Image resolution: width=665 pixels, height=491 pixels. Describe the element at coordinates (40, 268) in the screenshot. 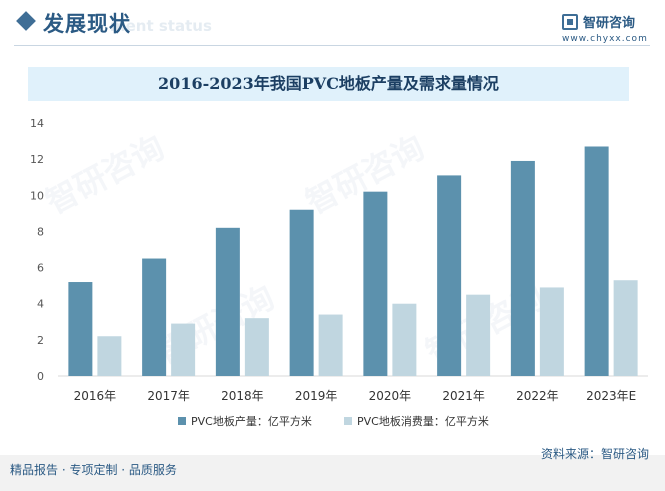

I see `y-tick-label: 6` at that location.